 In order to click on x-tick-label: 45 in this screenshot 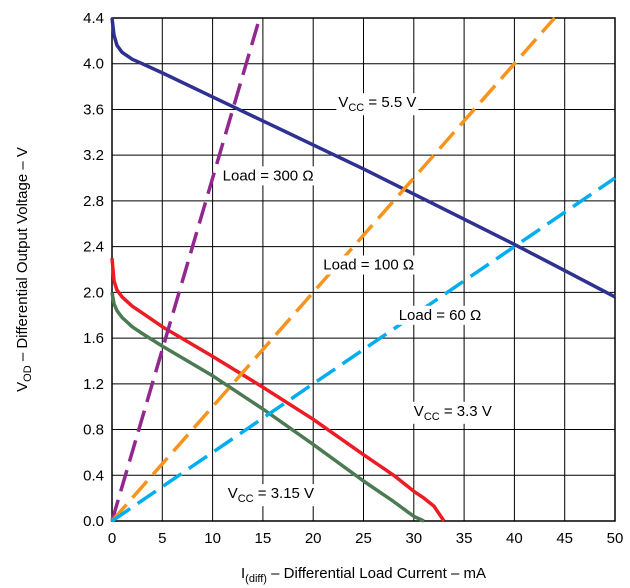, I will do `click(564, 538)`.